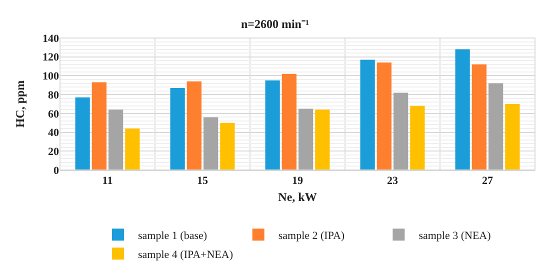 Image resolution: width=550 pixels, height=280 pixels. Describe the element at coordinates (19, 104) in the screenshot. I see `y-axis-title: HC, ppm` at that location.